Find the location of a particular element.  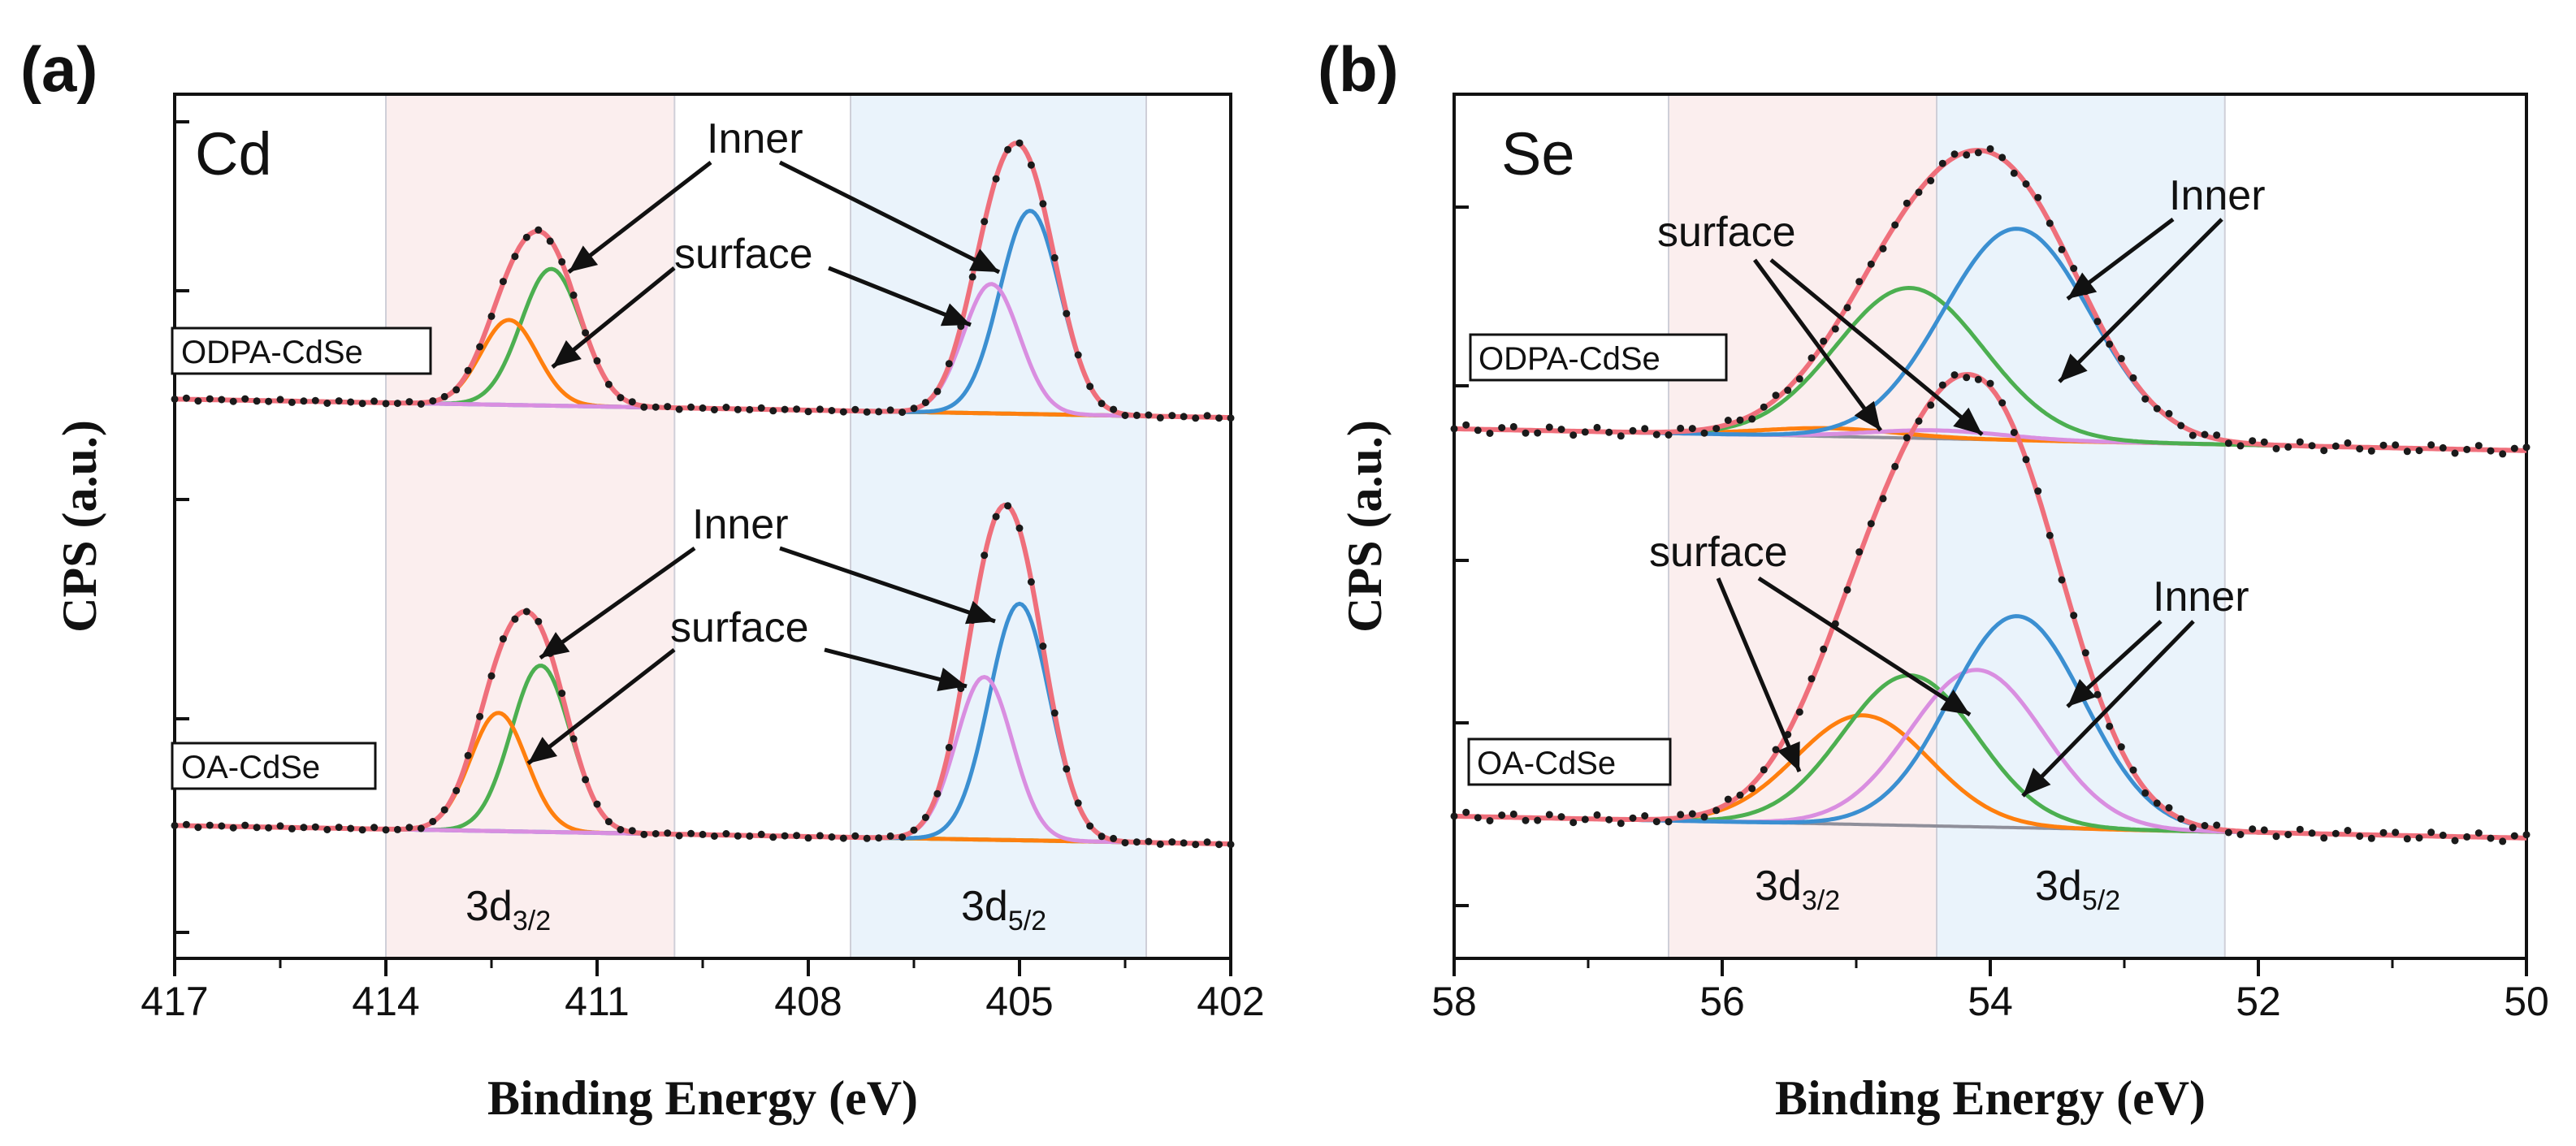

panel-b-arrow-surface-top-right is located at coordinates (1876, 347).